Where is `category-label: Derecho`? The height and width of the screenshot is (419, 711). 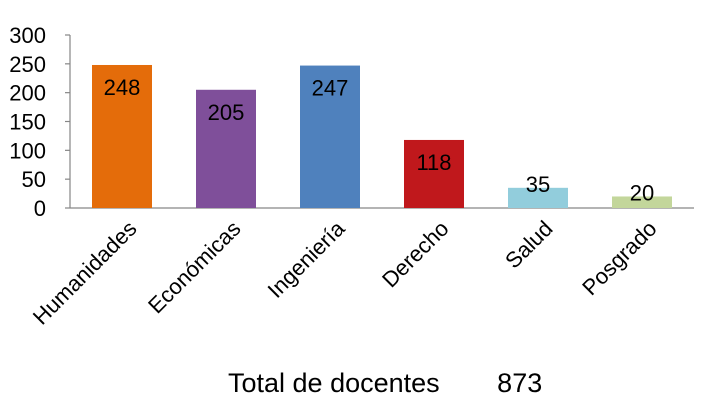 category-label: Derecho is located at coordinates (415, 254).